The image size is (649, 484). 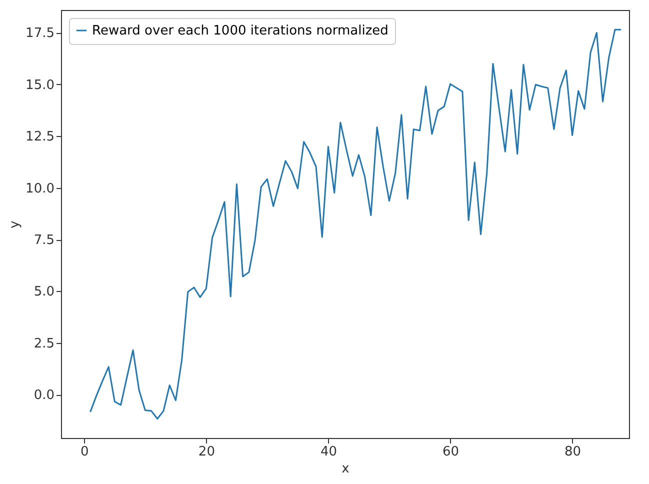 I want to click on y-tick-label: 12.5, so click(x=40, y=137).